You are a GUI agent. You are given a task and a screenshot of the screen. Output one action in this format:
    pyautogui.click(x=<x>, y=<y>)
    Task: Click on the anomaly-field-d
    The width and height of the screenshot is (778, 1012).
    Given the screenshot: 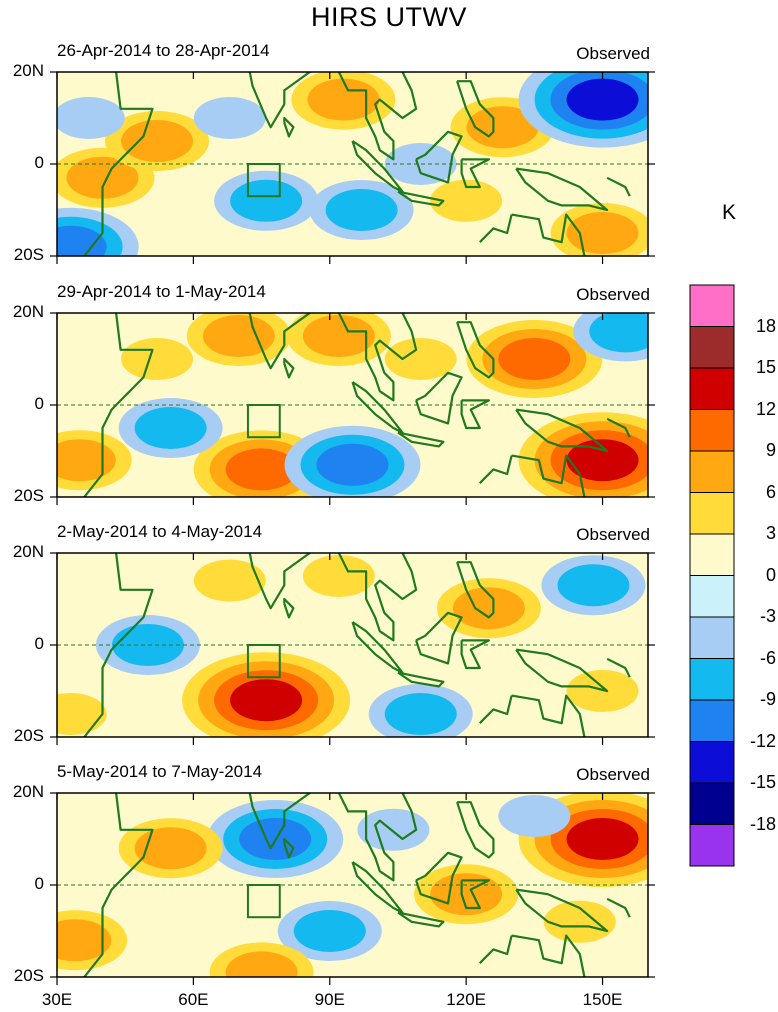 What is the action you would take?
    pyautogui.click(x=352, y=885)
    